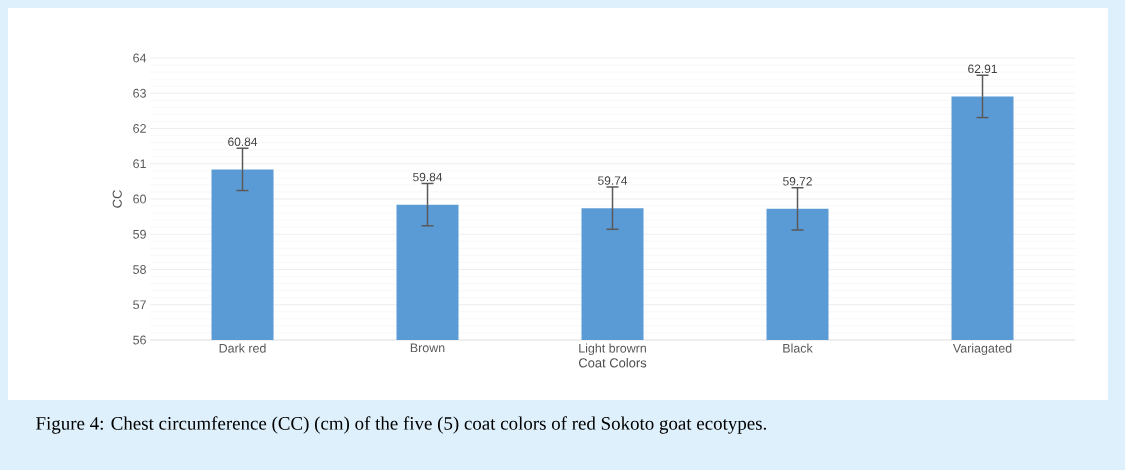 Image resolution: width=1125 pixels, height=470 pixels. What do you see at coordinates (139, 128) in the screenshot?
I see `y-tick-label: 62` at bounding box center [139, 128].